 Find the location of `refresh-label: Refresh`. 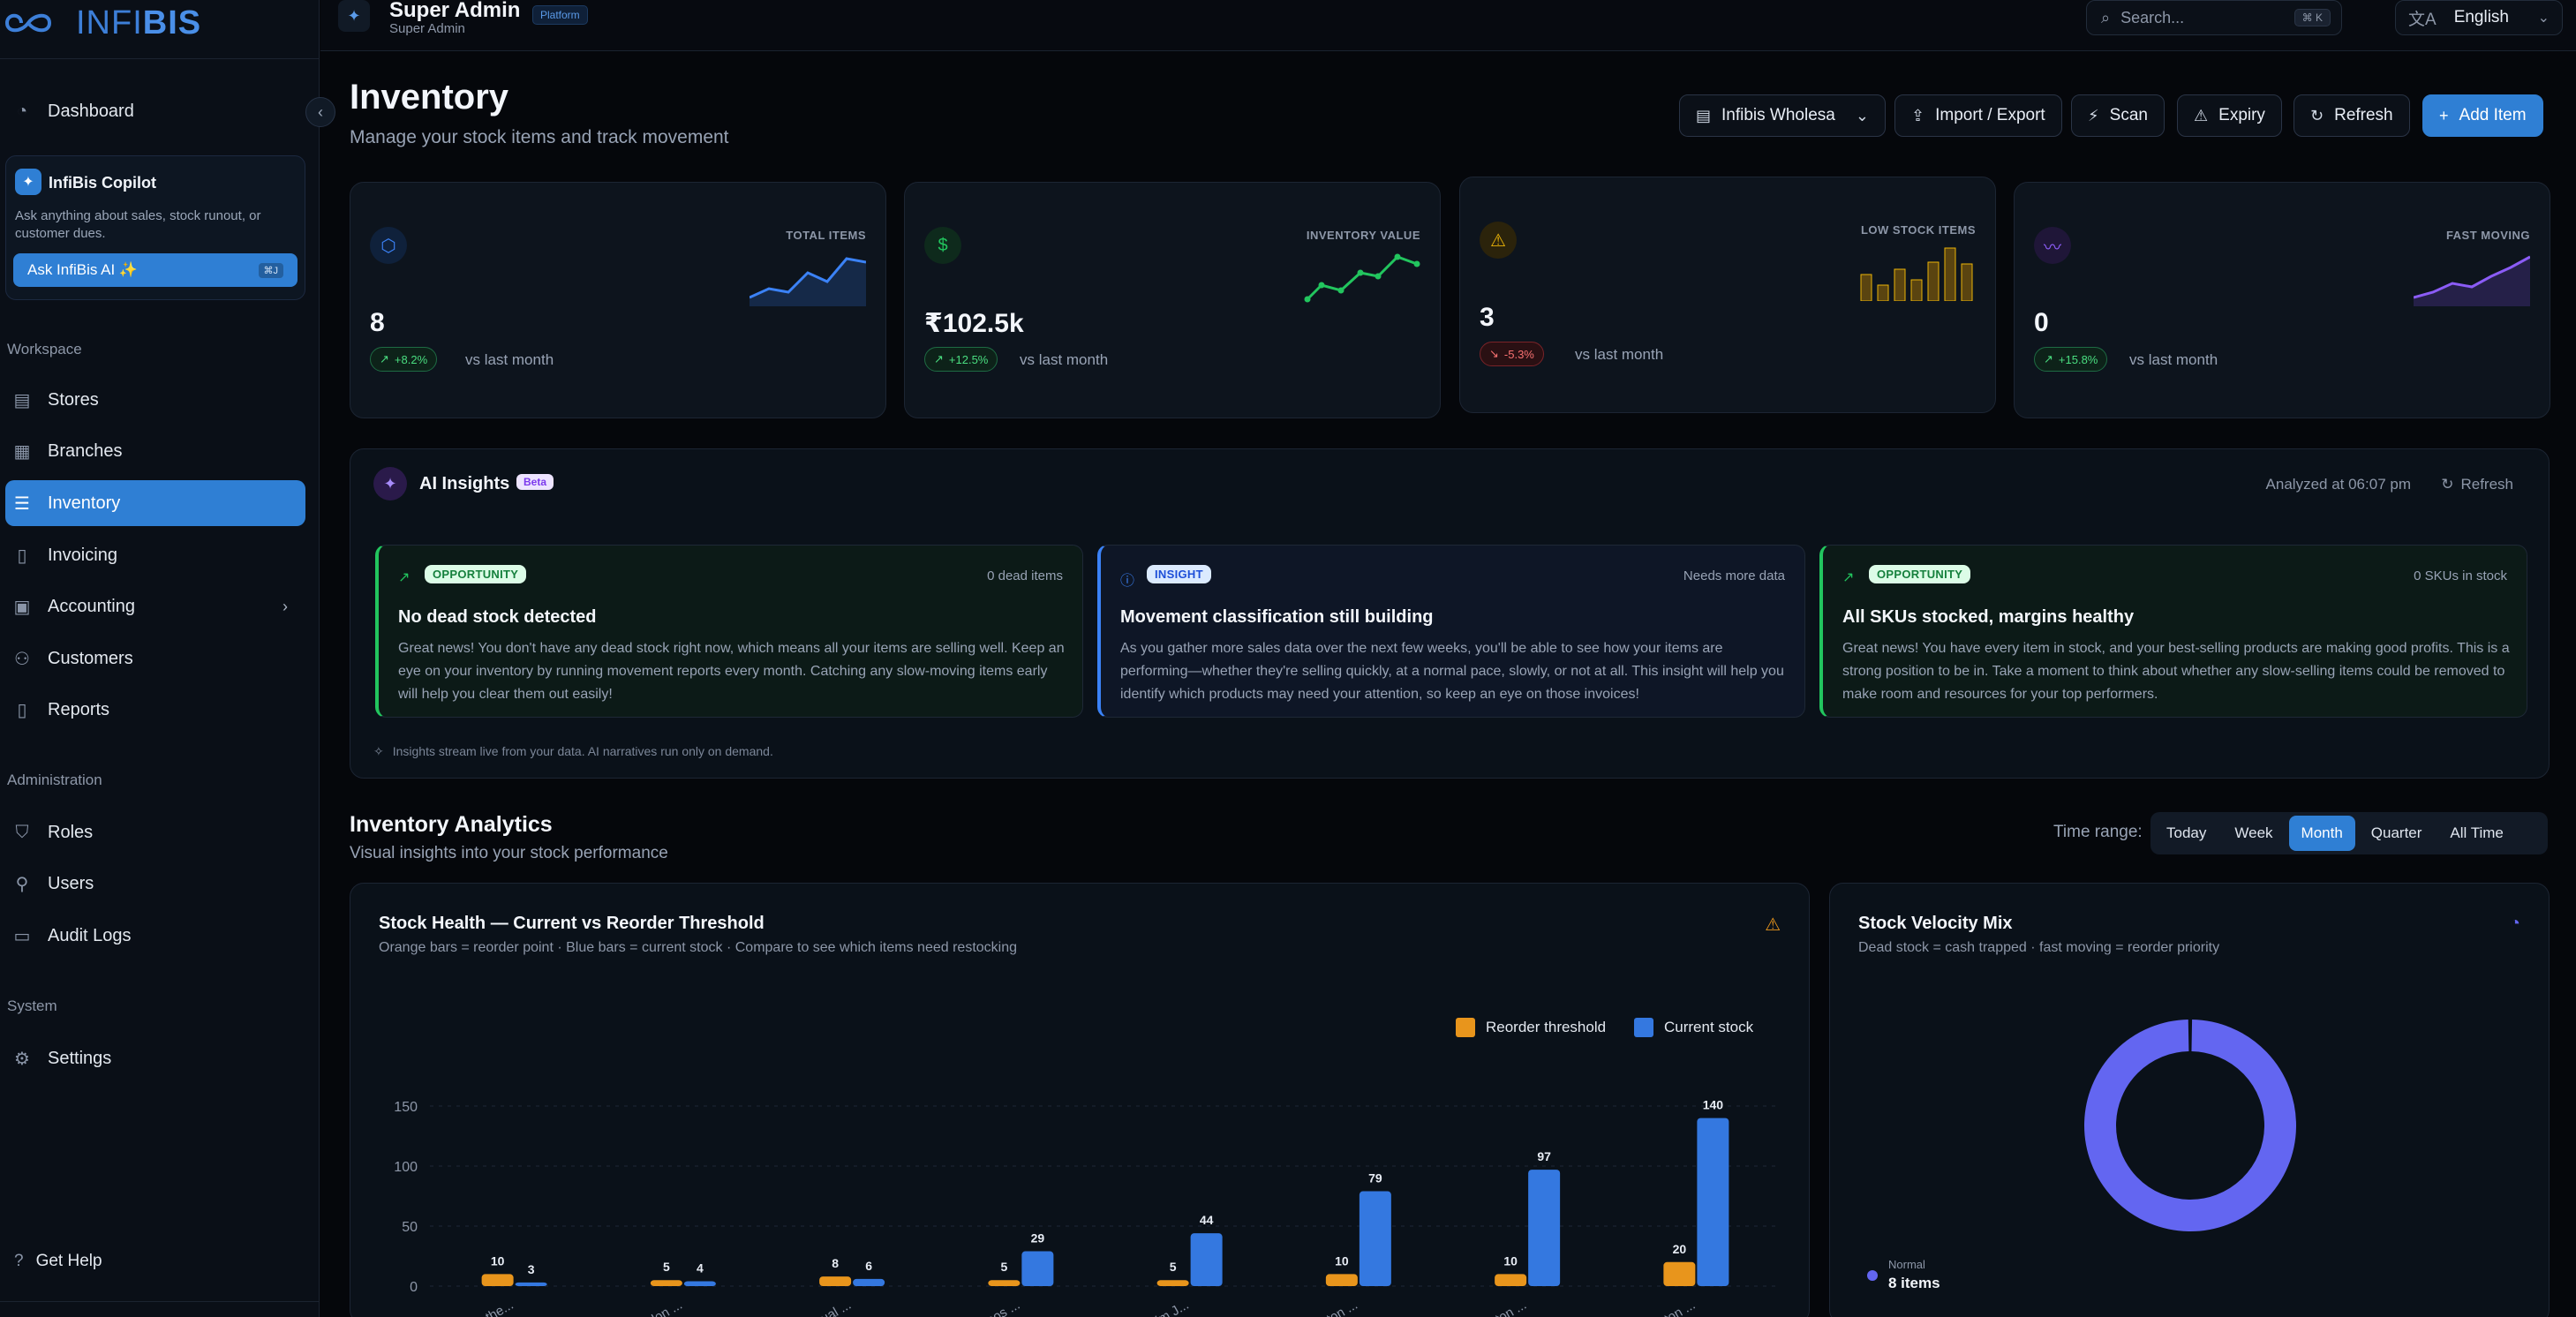

refresh-label: Refresh is located at coordinates (2364, 115).